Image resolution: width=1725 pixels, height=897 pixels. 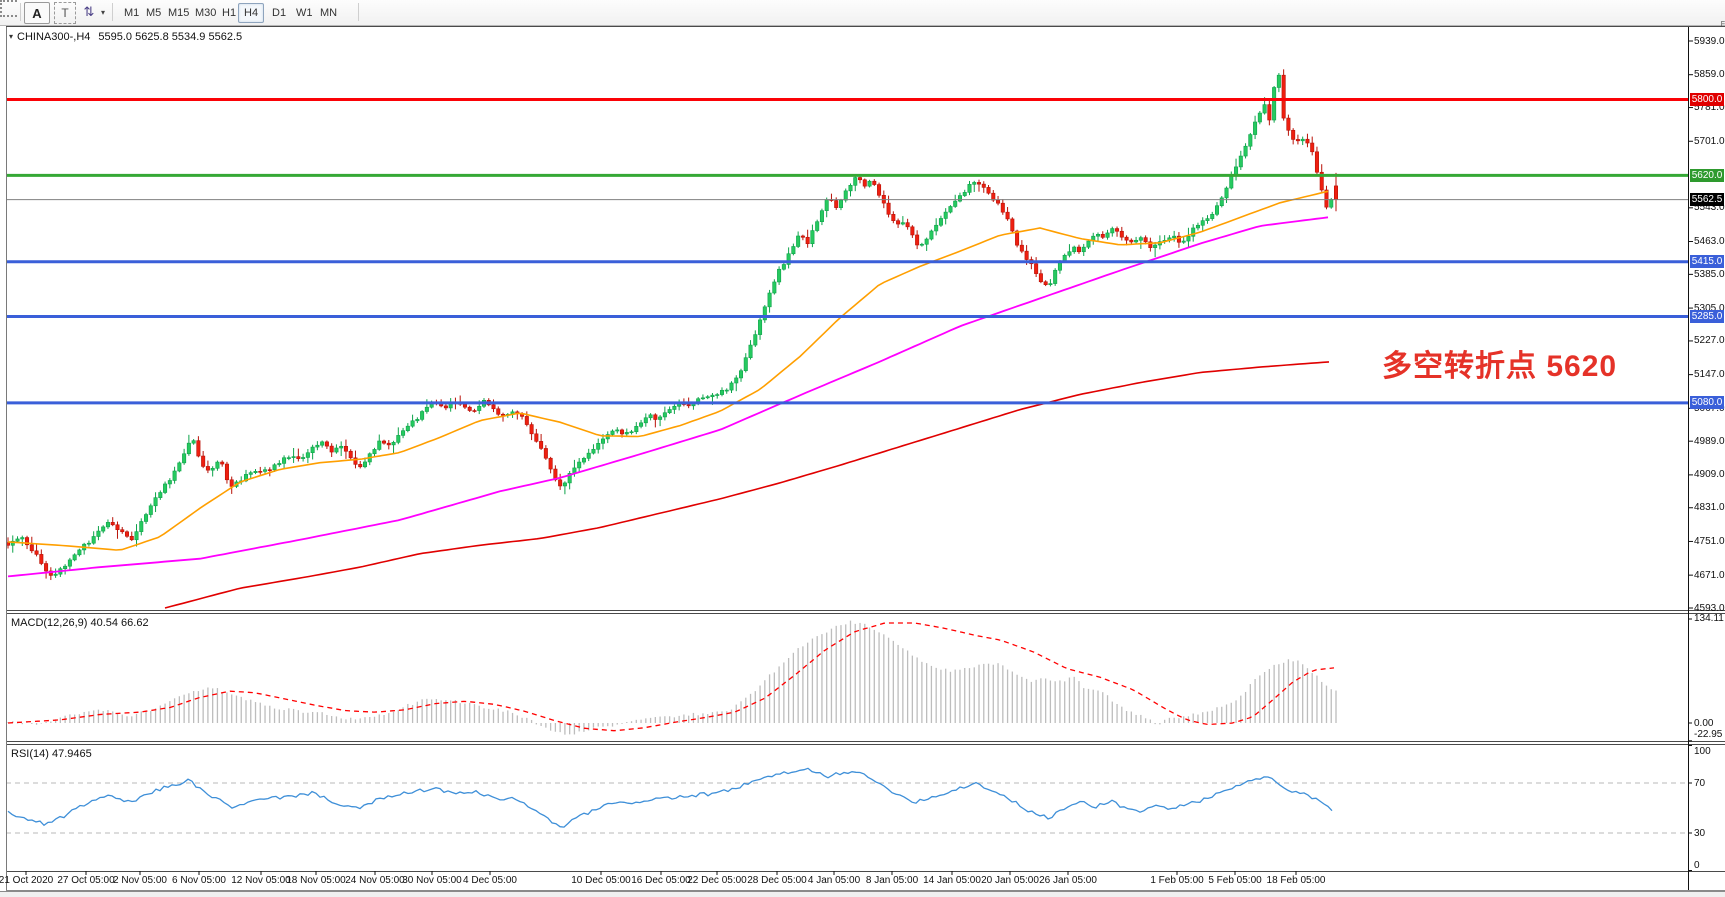 What do you see at coordinates (490, 880) in the screenshot?
I see `date-tick-label: 4 Dec 05:00` at bounding box center [490, 880].